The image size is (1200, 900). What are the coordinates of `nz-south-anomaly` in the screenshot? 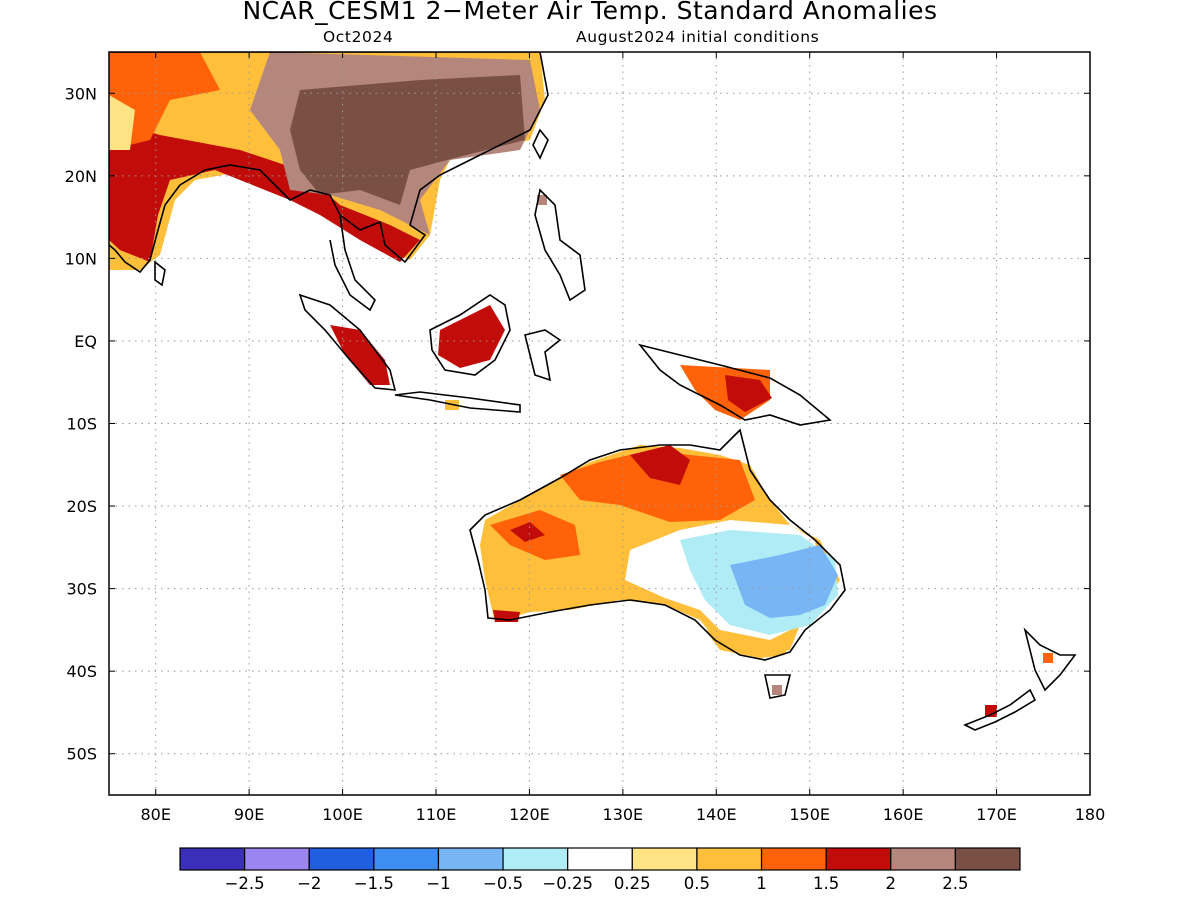 It's located at (991, 711).